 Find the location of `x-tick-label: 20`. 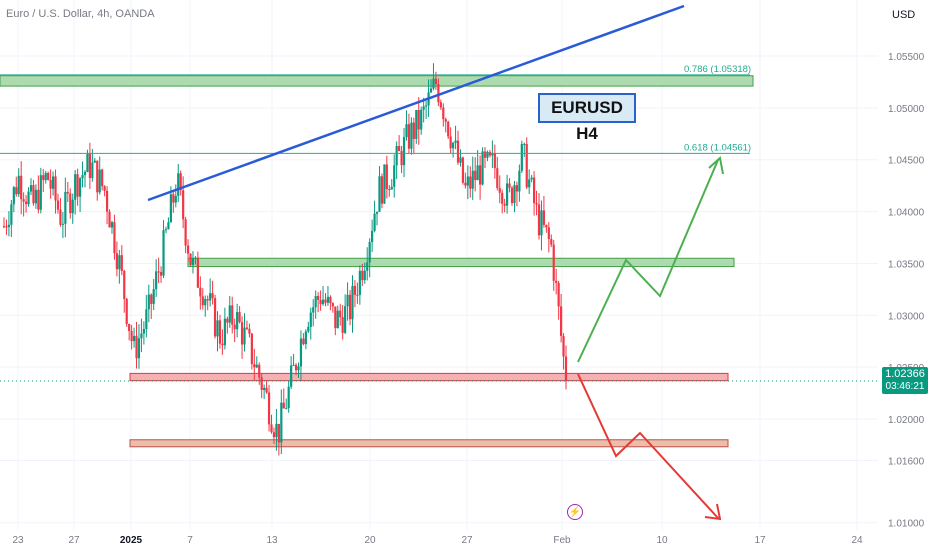

x-tick-label: 20 is located at coordinates (370, 540).